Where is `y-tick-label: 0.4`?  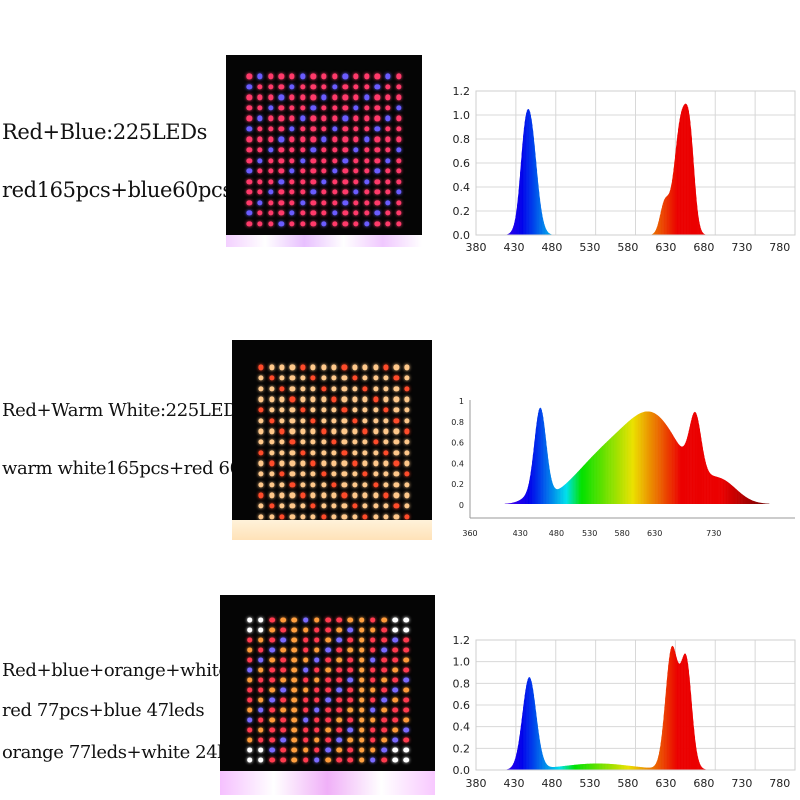
y-tick-label: 0.4 is located at coordinates (457, 463).